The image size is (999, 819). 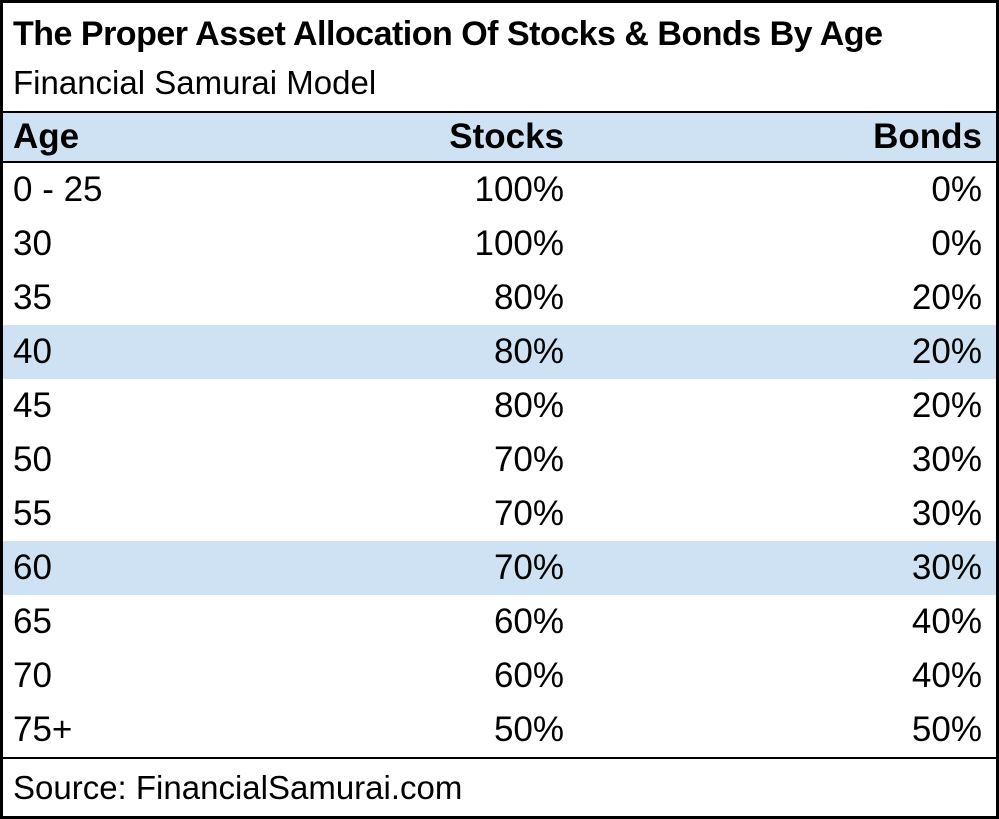 What do you see at coordinates (32, 621) in the screenshot?
I see `age-cell: 65` at bounding box center [32, 621].